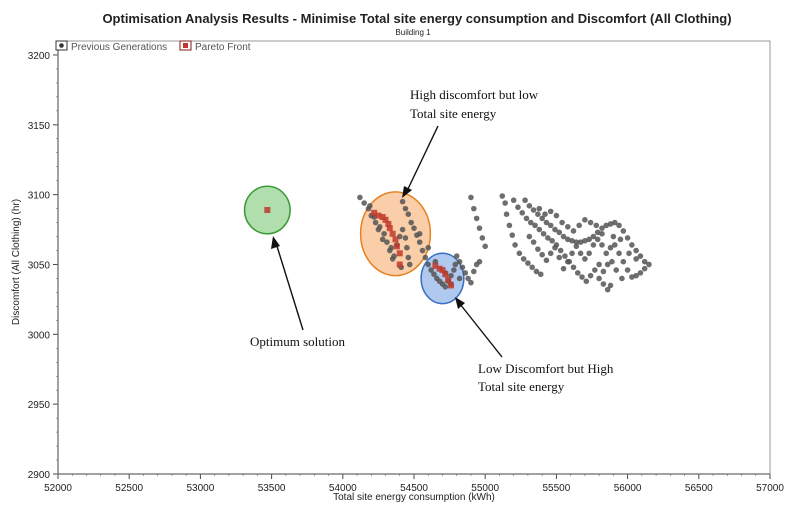 The height and width of the screenshot is (508, 785). What do you see at coordinates (39, 56) in the screenshot?
I see `y-tick-label-6: 3200` at bounding box center [39, 56].